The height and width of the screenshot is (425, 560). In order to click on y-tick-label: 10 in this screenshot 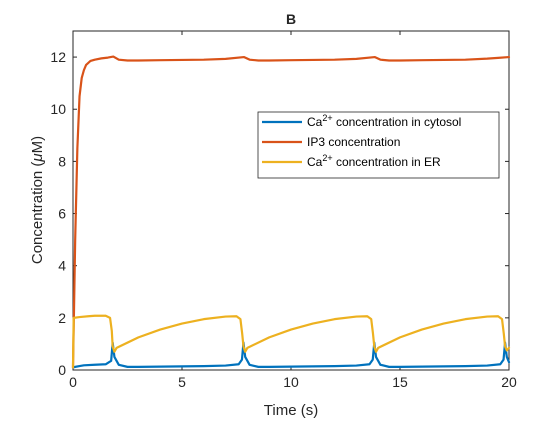, I will do `click(58, 109)`.